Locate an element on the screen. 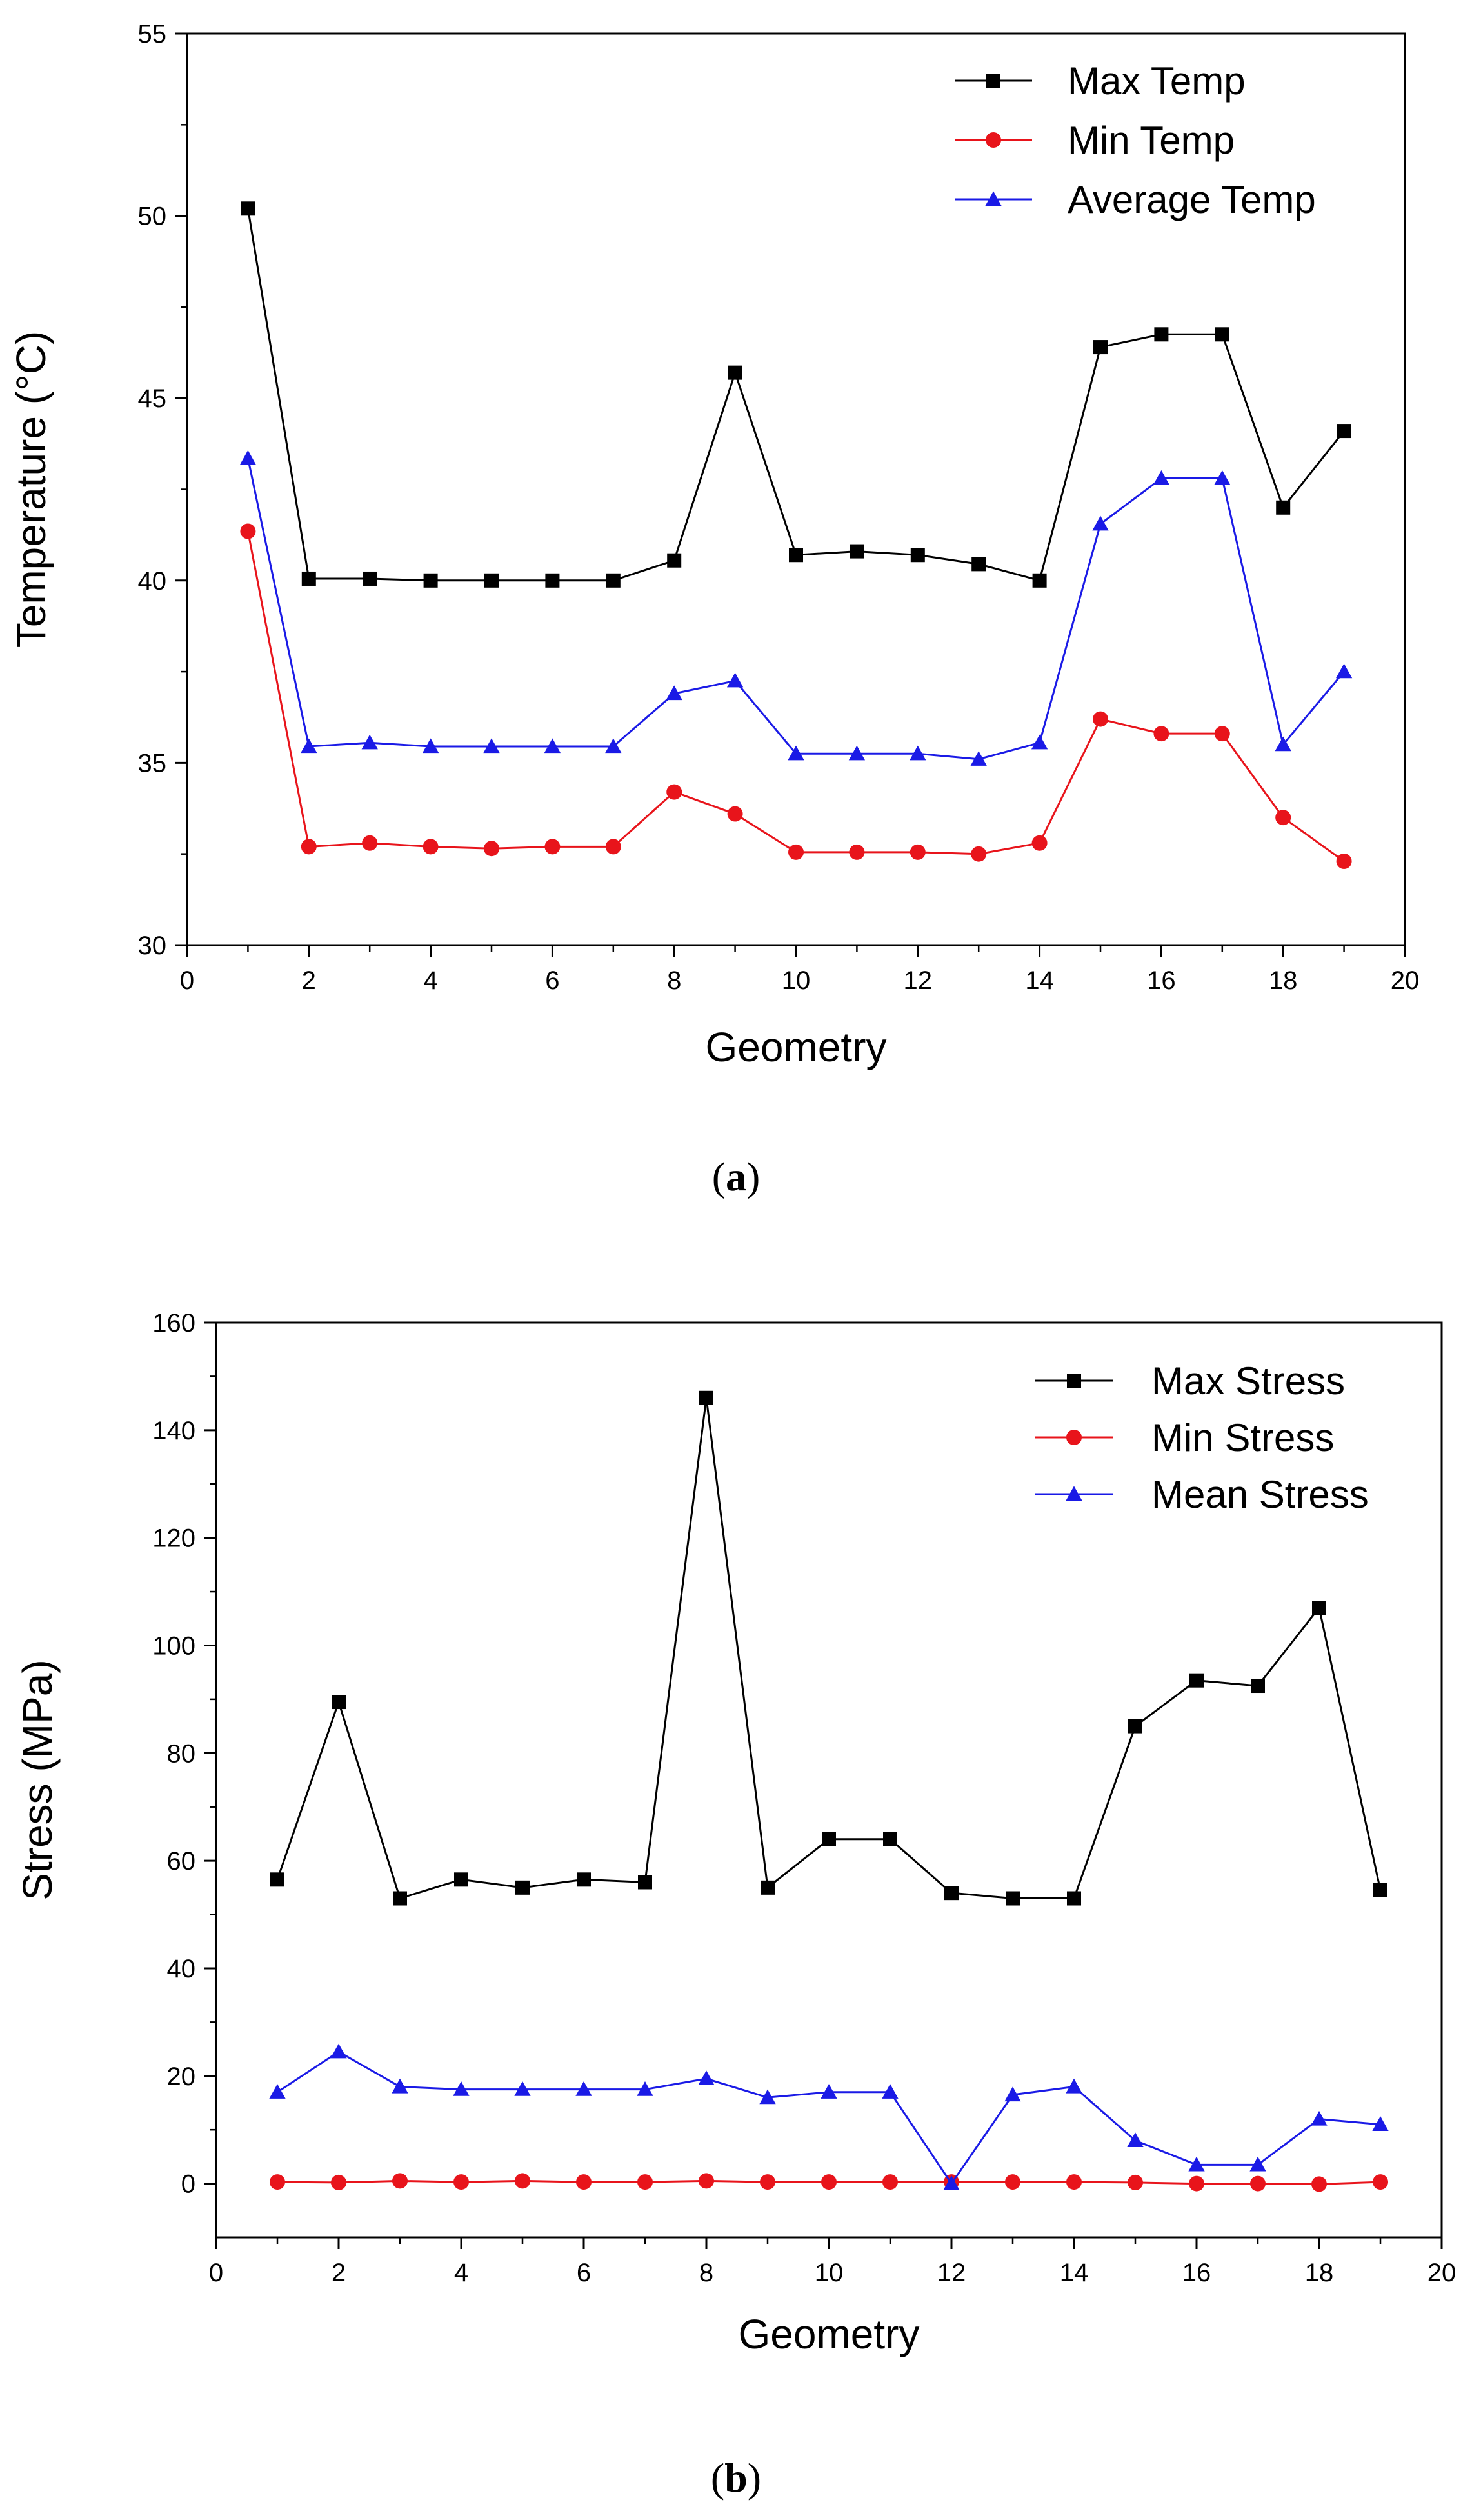 The image size is (1472, 2520). legend-label: Max Stress is located at coordinates (1248, 1381).